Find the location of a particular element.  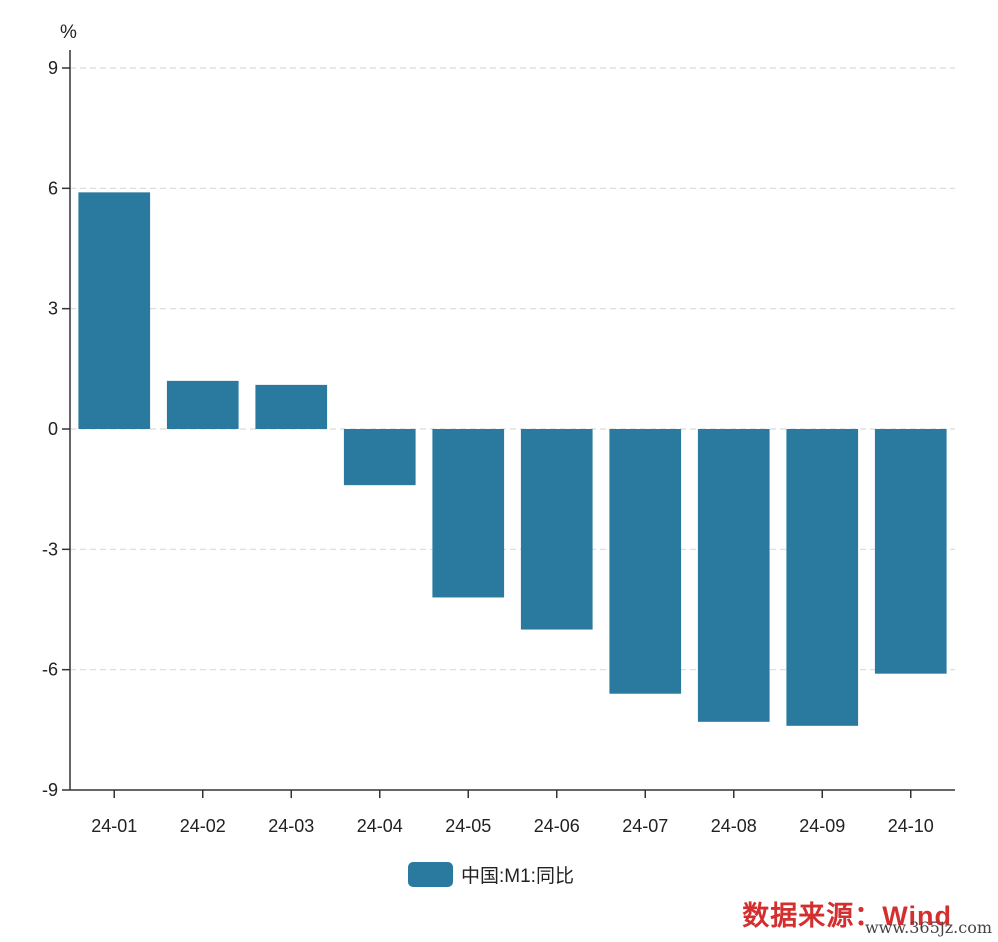

x-tick-label: 24-04 is located at coordinates (380, 826).